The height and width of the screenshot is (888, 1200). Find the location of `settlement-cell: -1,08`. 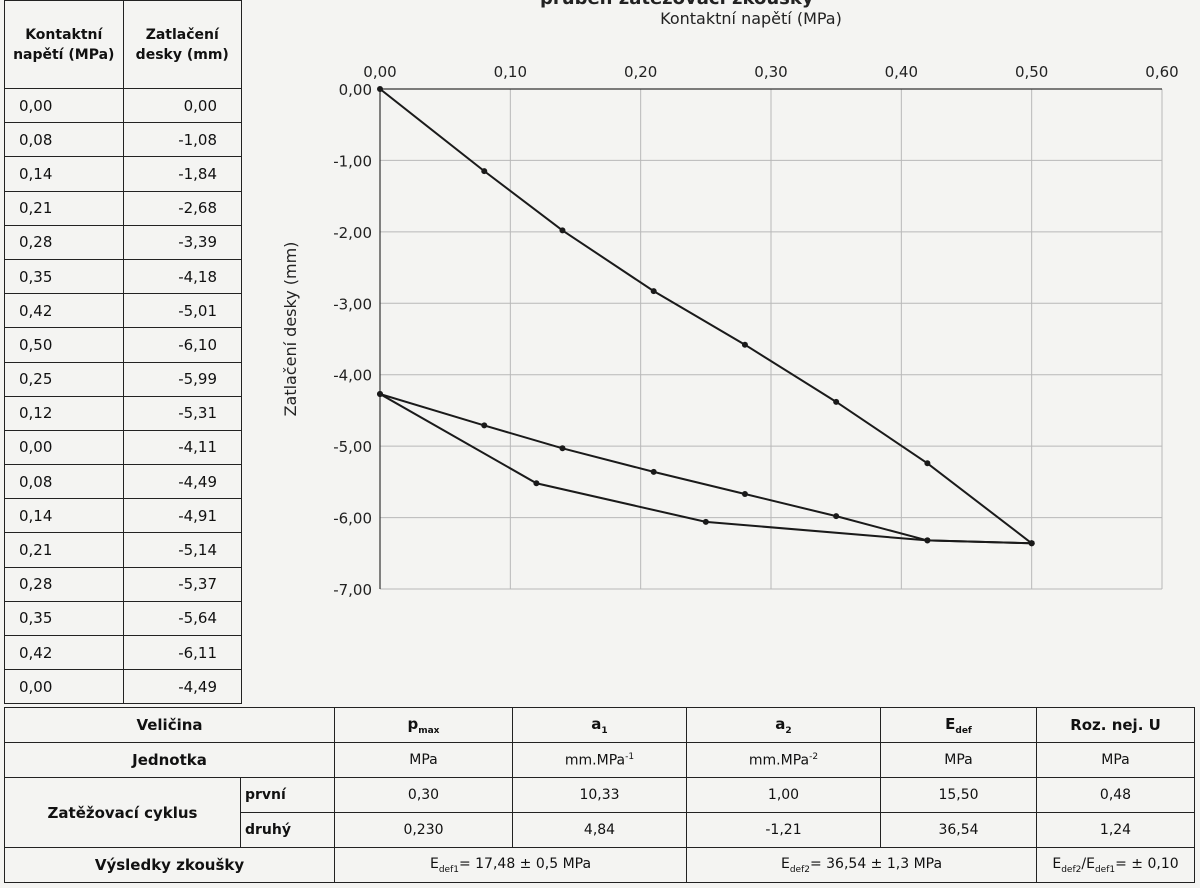

settlement-cell: -1,08 is located at coordinates (182, 140).